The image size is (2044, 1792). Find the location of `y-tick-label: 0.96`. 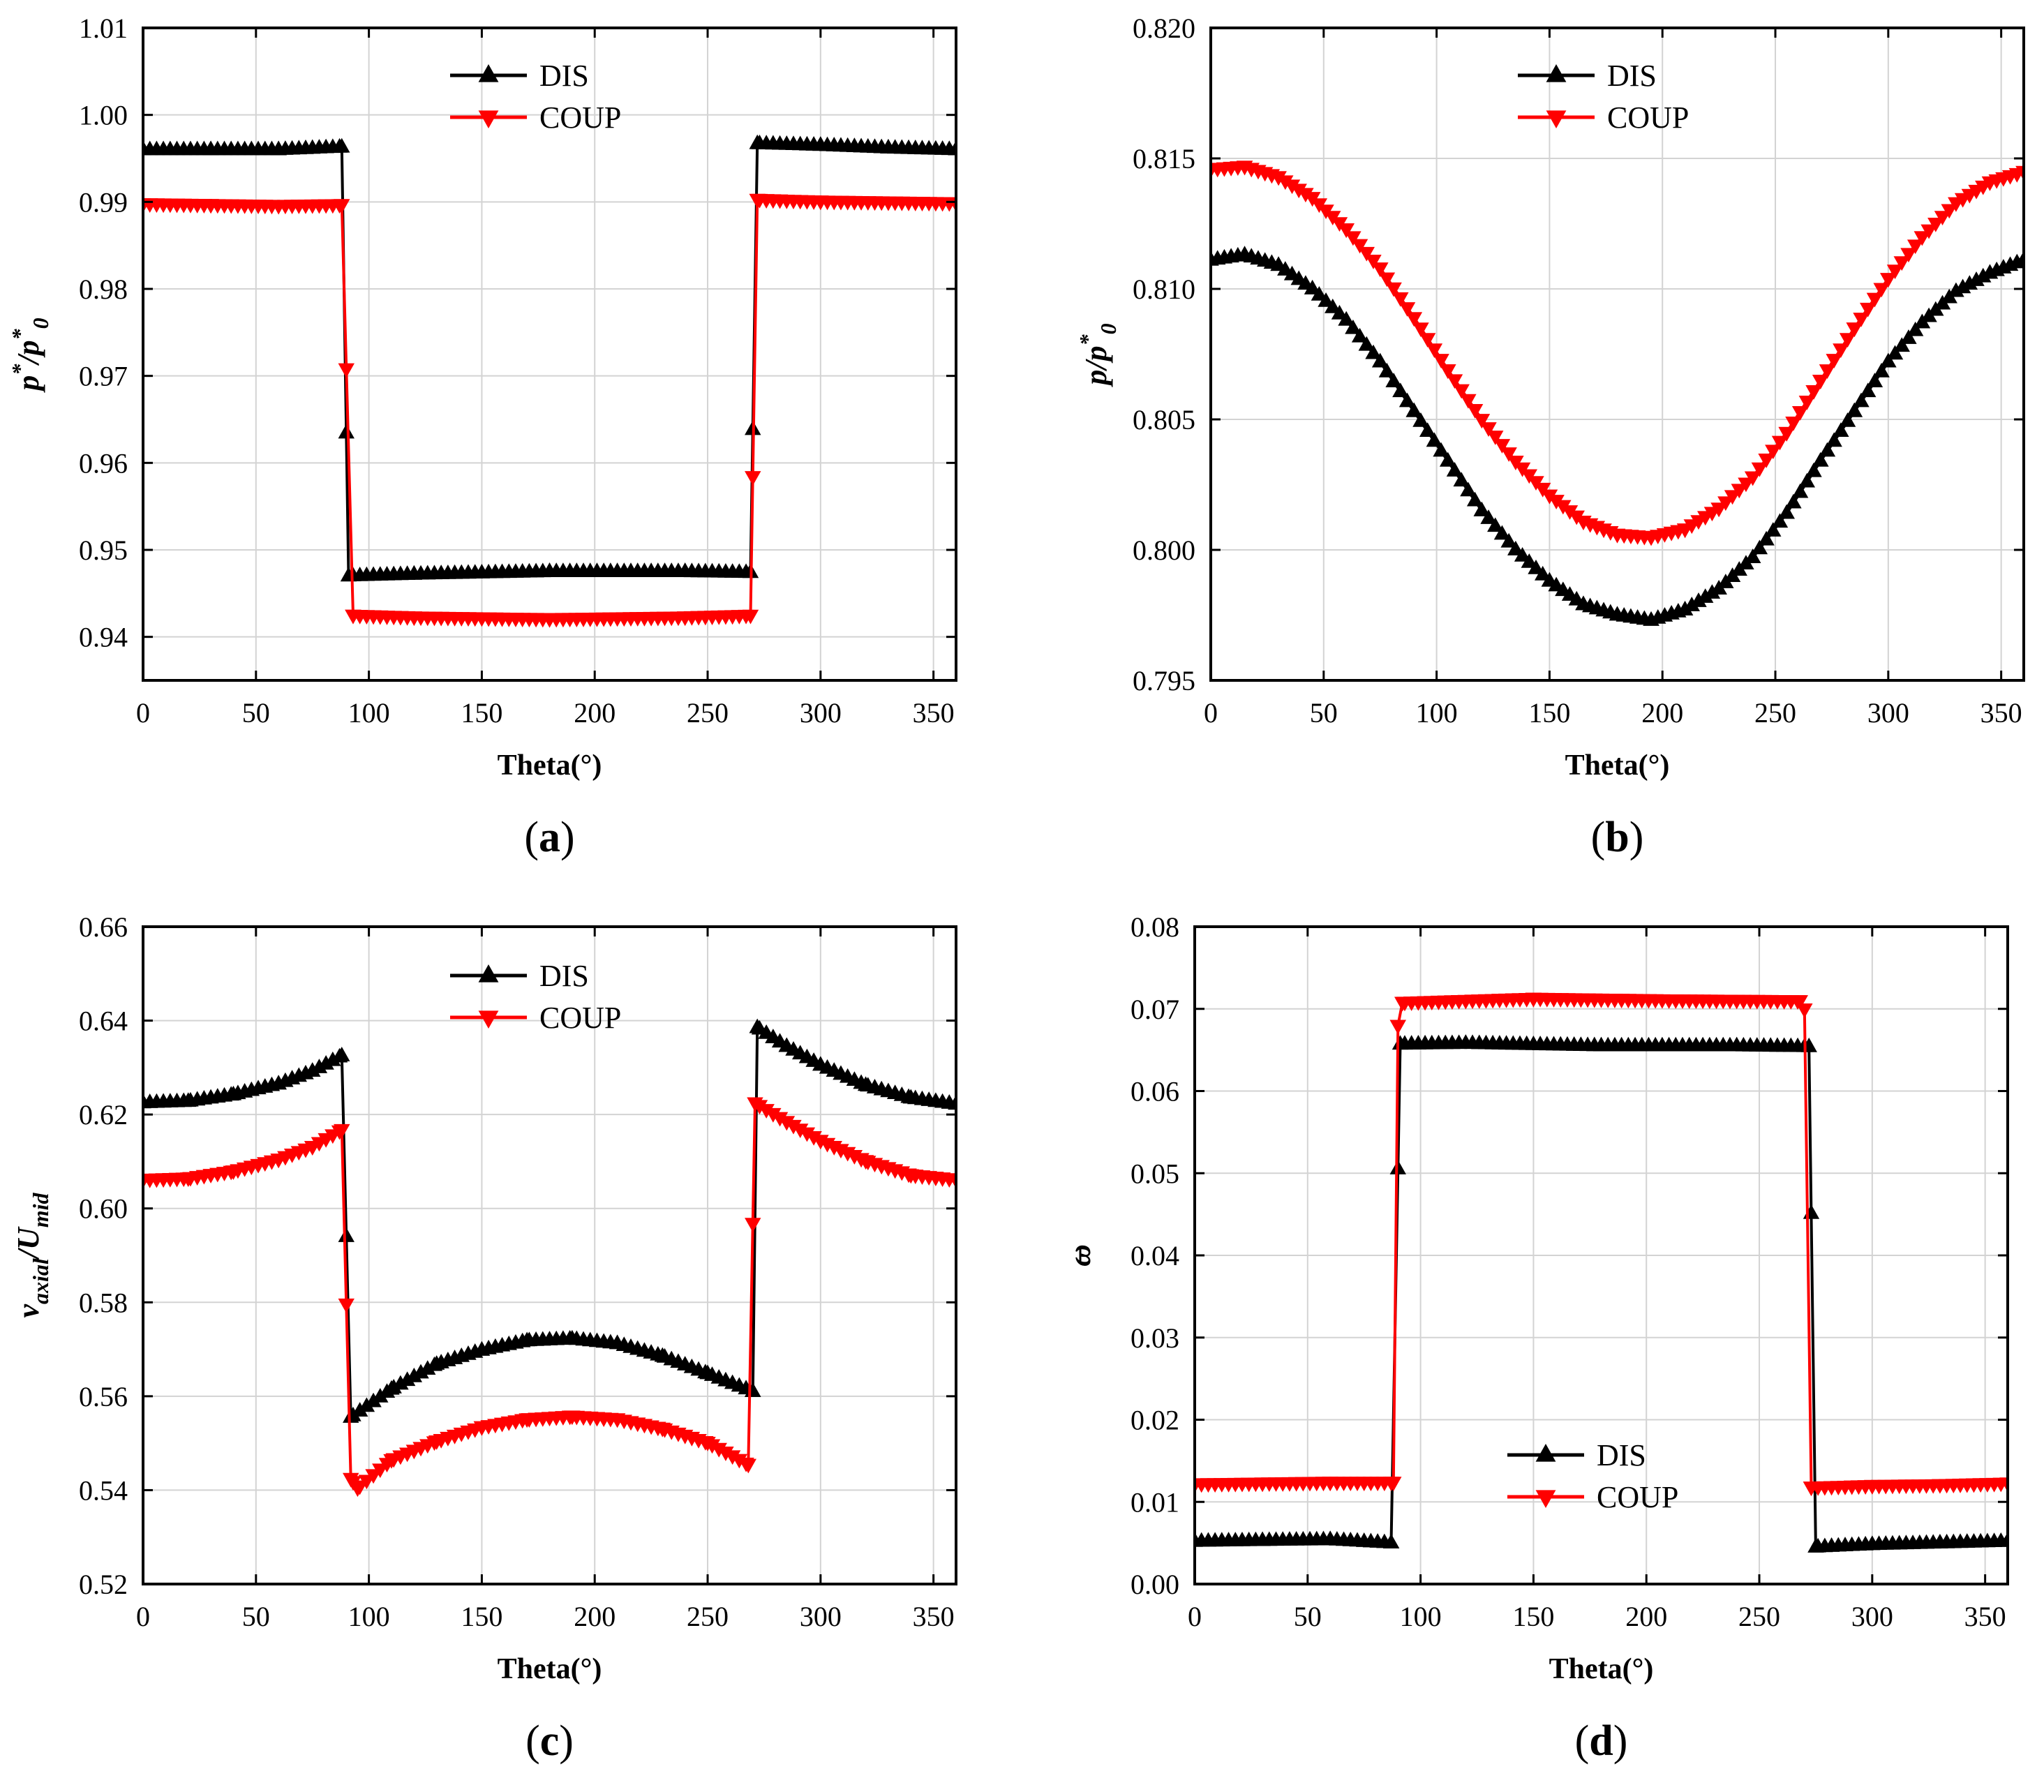

y-tick-label: 0.96 is located at coordinates (103, 463).